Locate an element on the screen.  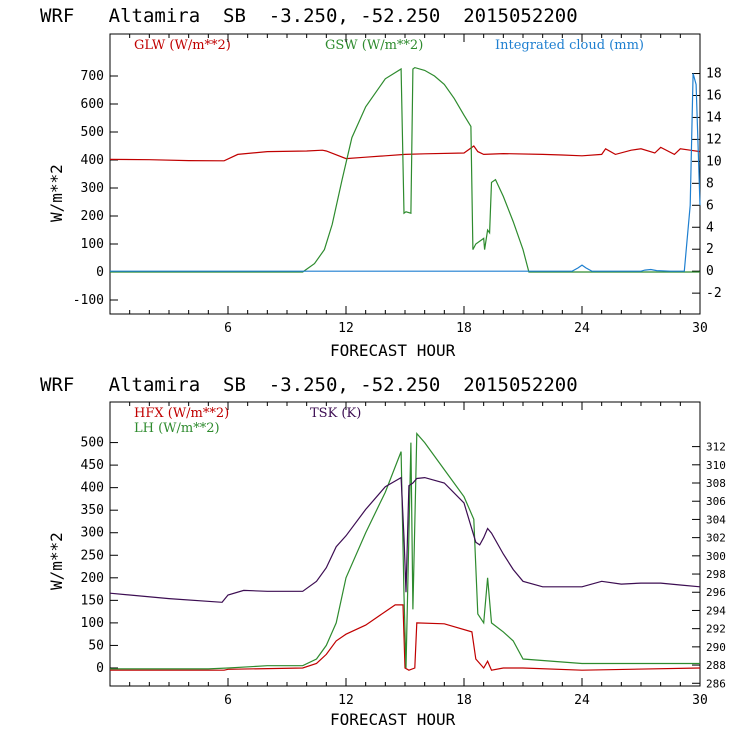
y2-tick-label: -2 is located at coordinates (714, 293).